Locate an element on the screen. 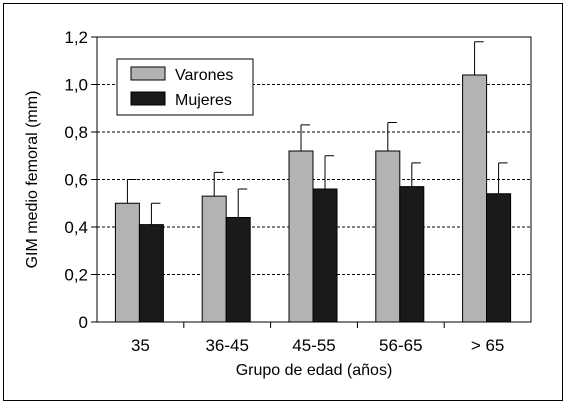 Image resolution: width=568 pixels, height=406 pixels. x-tick-label: 56-65 is located at coordinates (400, 345).